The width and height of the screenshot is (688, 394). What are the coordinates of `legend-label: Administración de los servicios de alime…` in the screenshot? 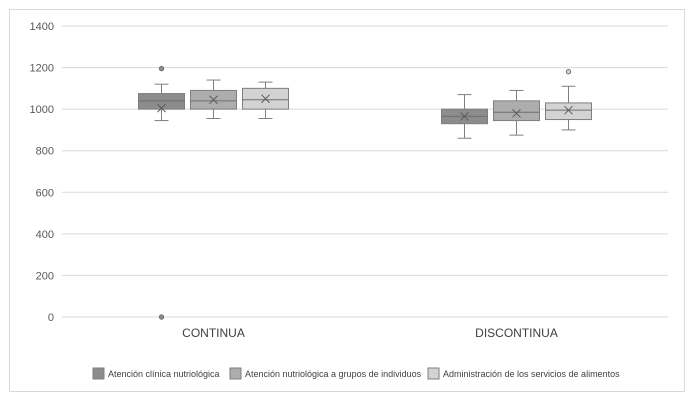 It's located at (531, 374).